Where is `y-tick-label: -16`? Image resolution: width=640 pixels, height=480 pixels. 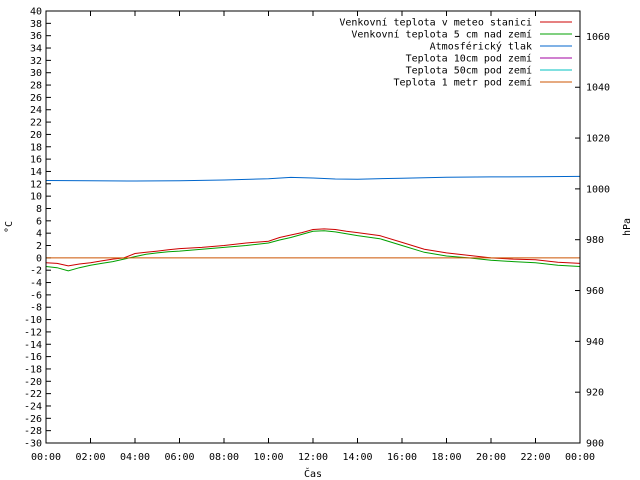
y-tick-label: -16 is located at coordinates (33, 357).